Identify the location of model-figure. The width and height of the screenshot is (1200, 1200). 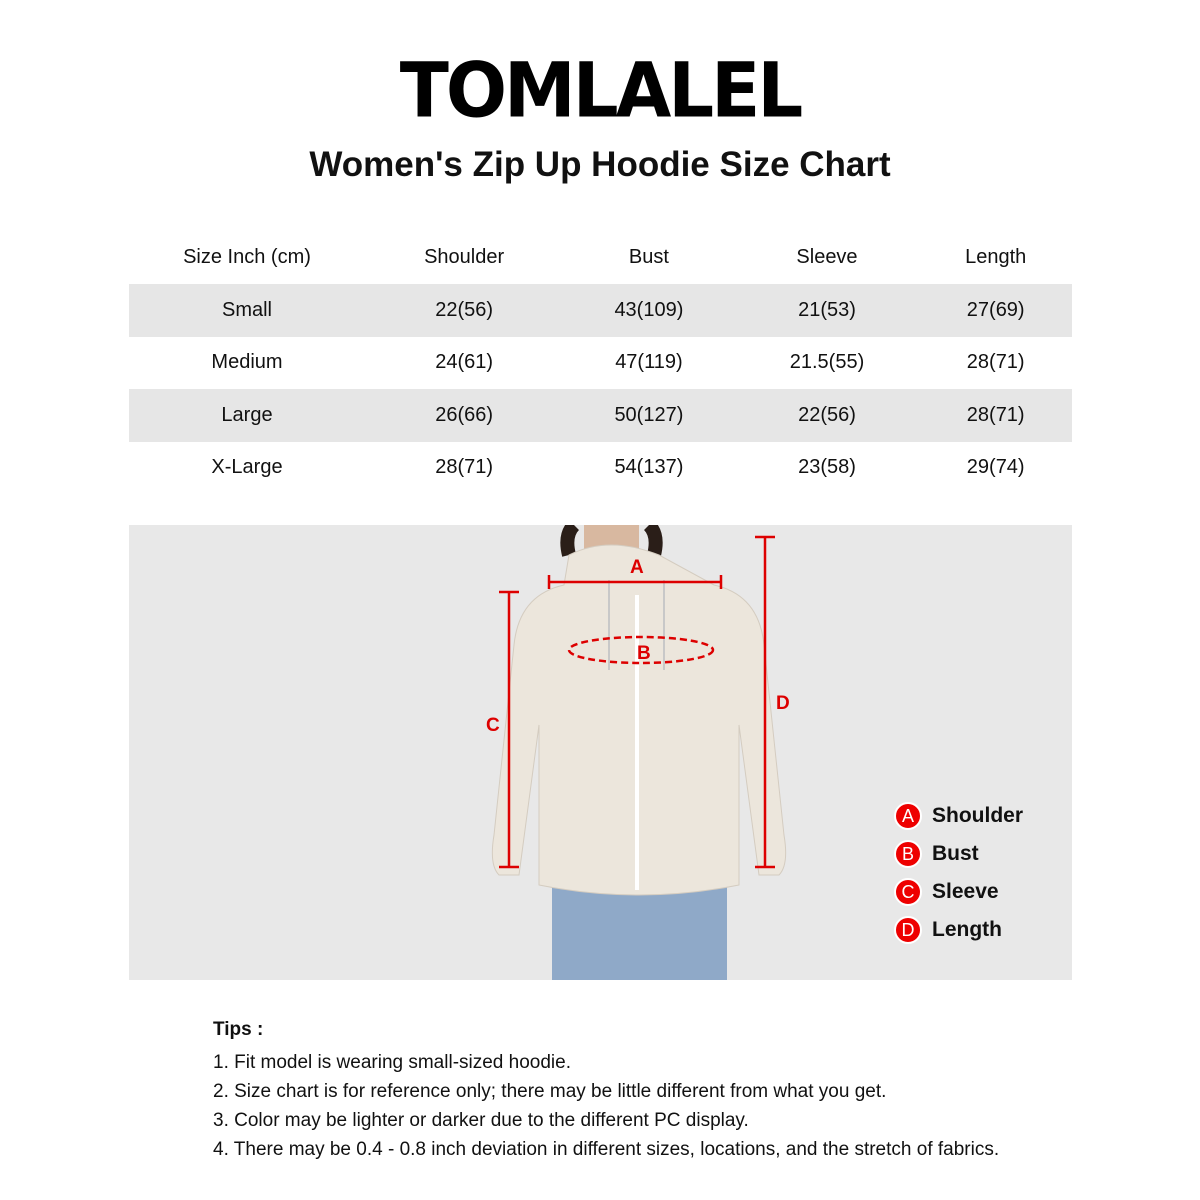
(639, 752).